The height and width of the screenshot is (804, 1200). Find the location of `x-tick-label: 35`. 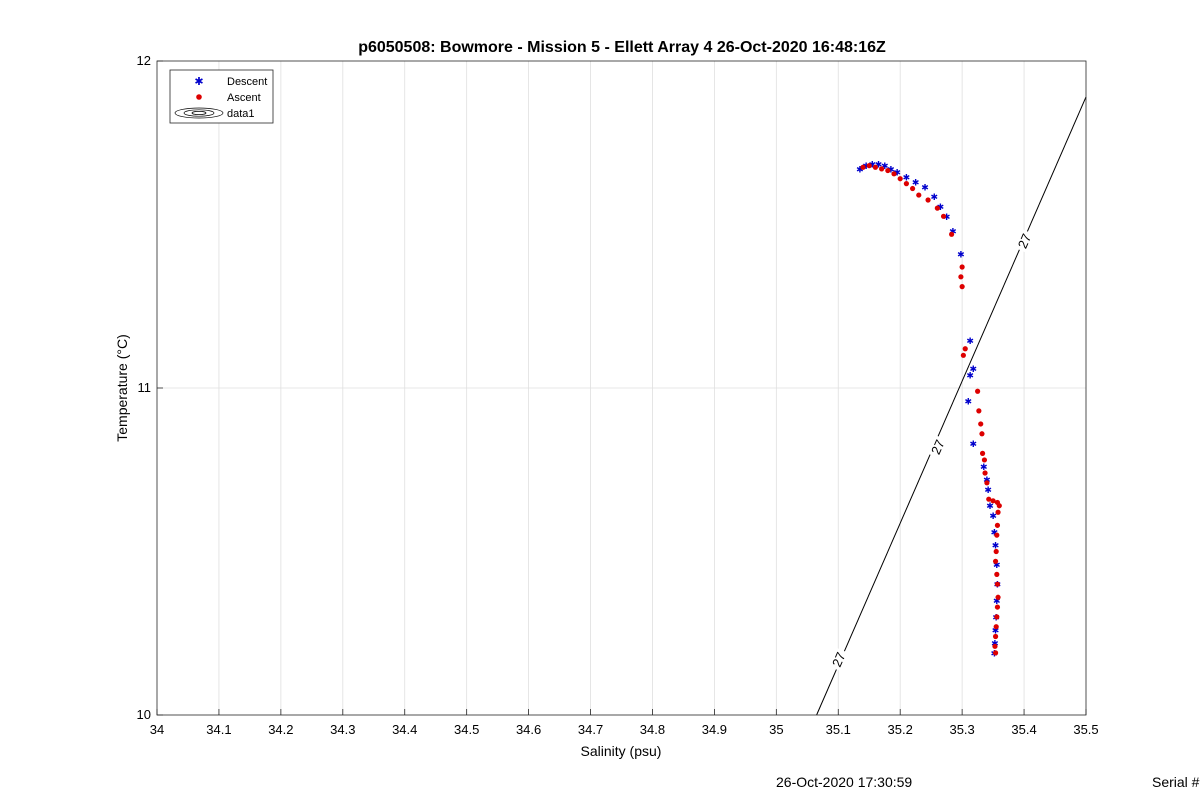

x-tick-label: 35 is located at coordinates (776, 729).